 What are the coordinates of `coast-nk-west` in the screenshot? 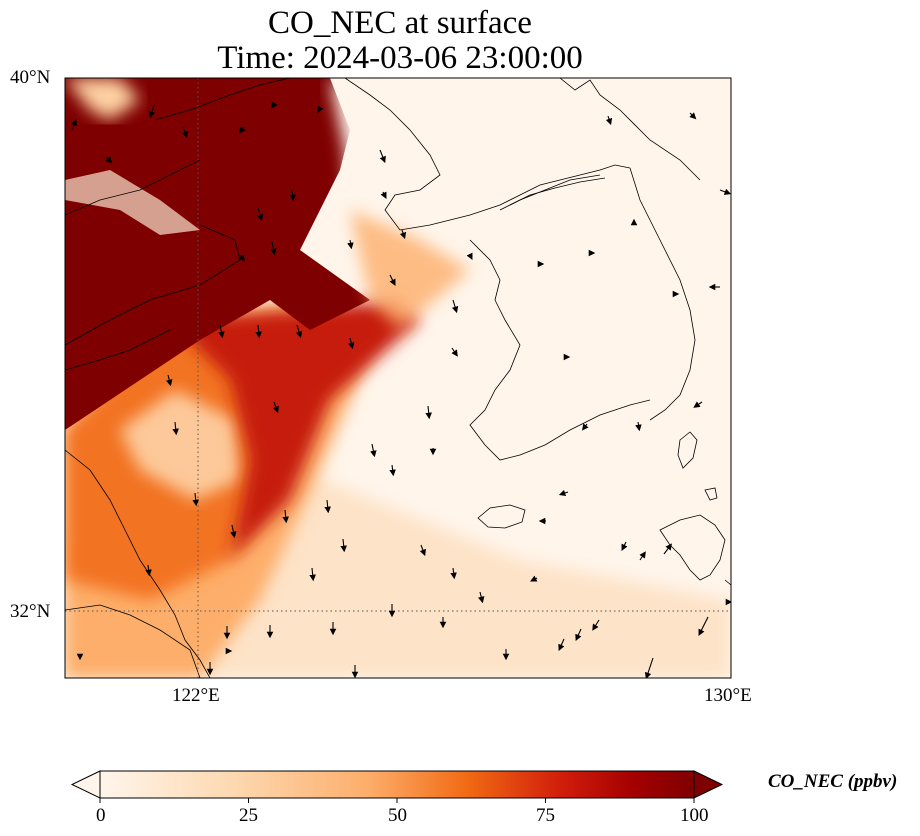 It's located at (487, 154).